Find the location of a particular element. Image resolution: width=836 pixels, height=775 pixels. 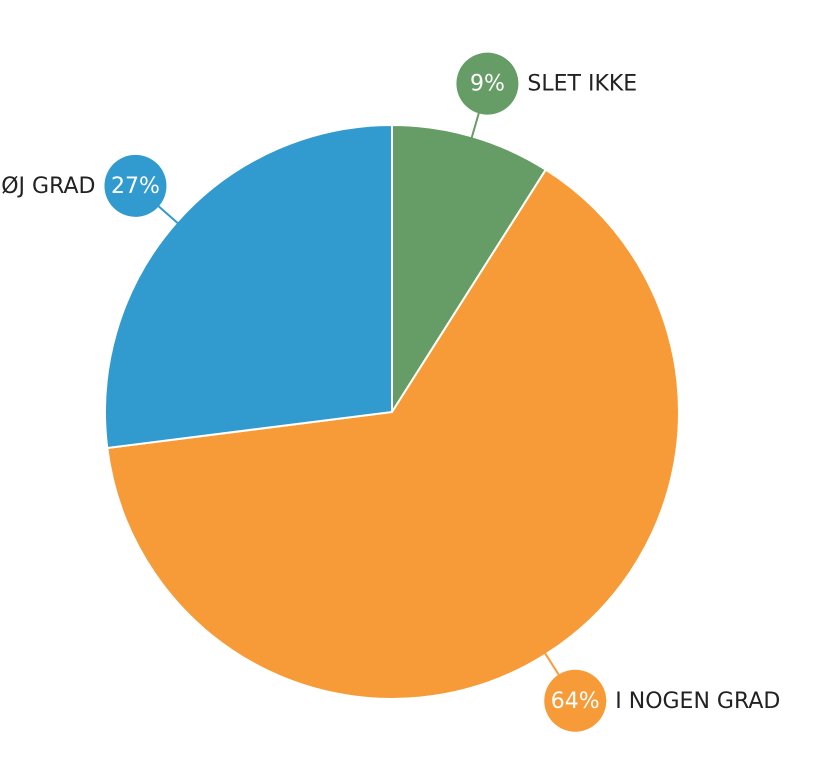

category-label: I NOGEN GRAD is located at coordinates (697, 701).